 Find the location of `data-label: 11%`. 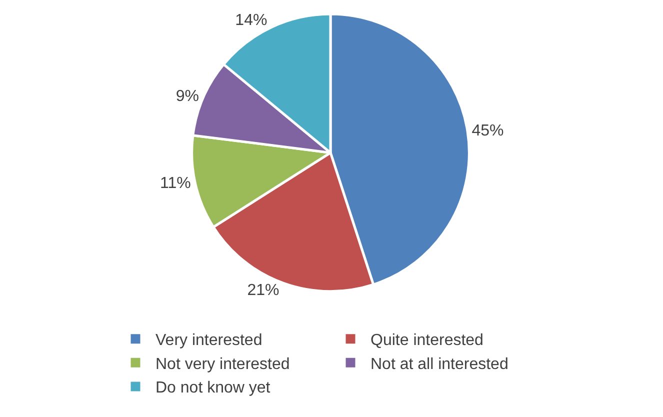

data-label: 11% is located at coordinates (175, 183).